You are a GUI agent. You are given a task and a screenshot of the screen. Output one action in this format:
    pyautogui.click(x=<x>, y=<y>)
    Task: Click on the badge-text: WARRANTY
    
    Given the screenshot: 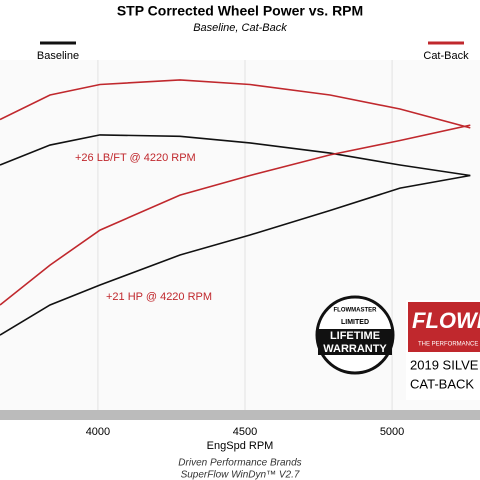 What is the action you would take?
    pyautogui.click(x=355, y=349)
    